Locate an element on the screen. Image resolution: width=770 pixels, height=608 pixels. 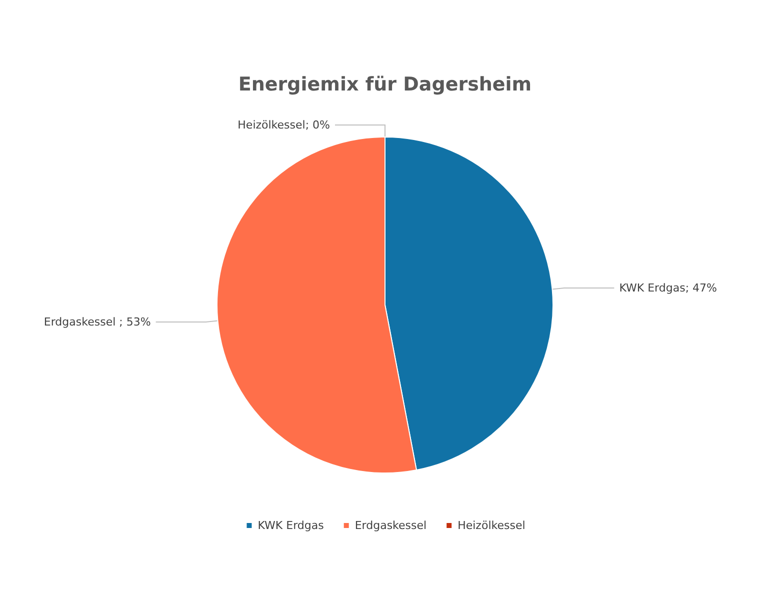
chart-title: Energiemix für Dagersheim is located at coordinates (385, 85).